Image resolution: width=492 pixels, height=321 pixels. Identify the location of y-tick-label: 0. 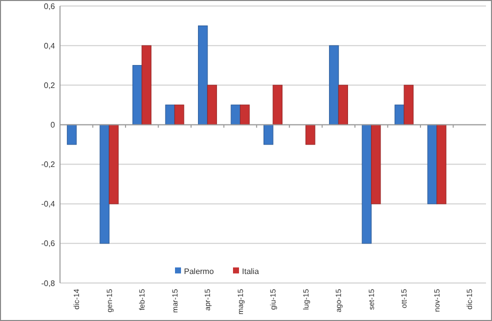
(53, 125).